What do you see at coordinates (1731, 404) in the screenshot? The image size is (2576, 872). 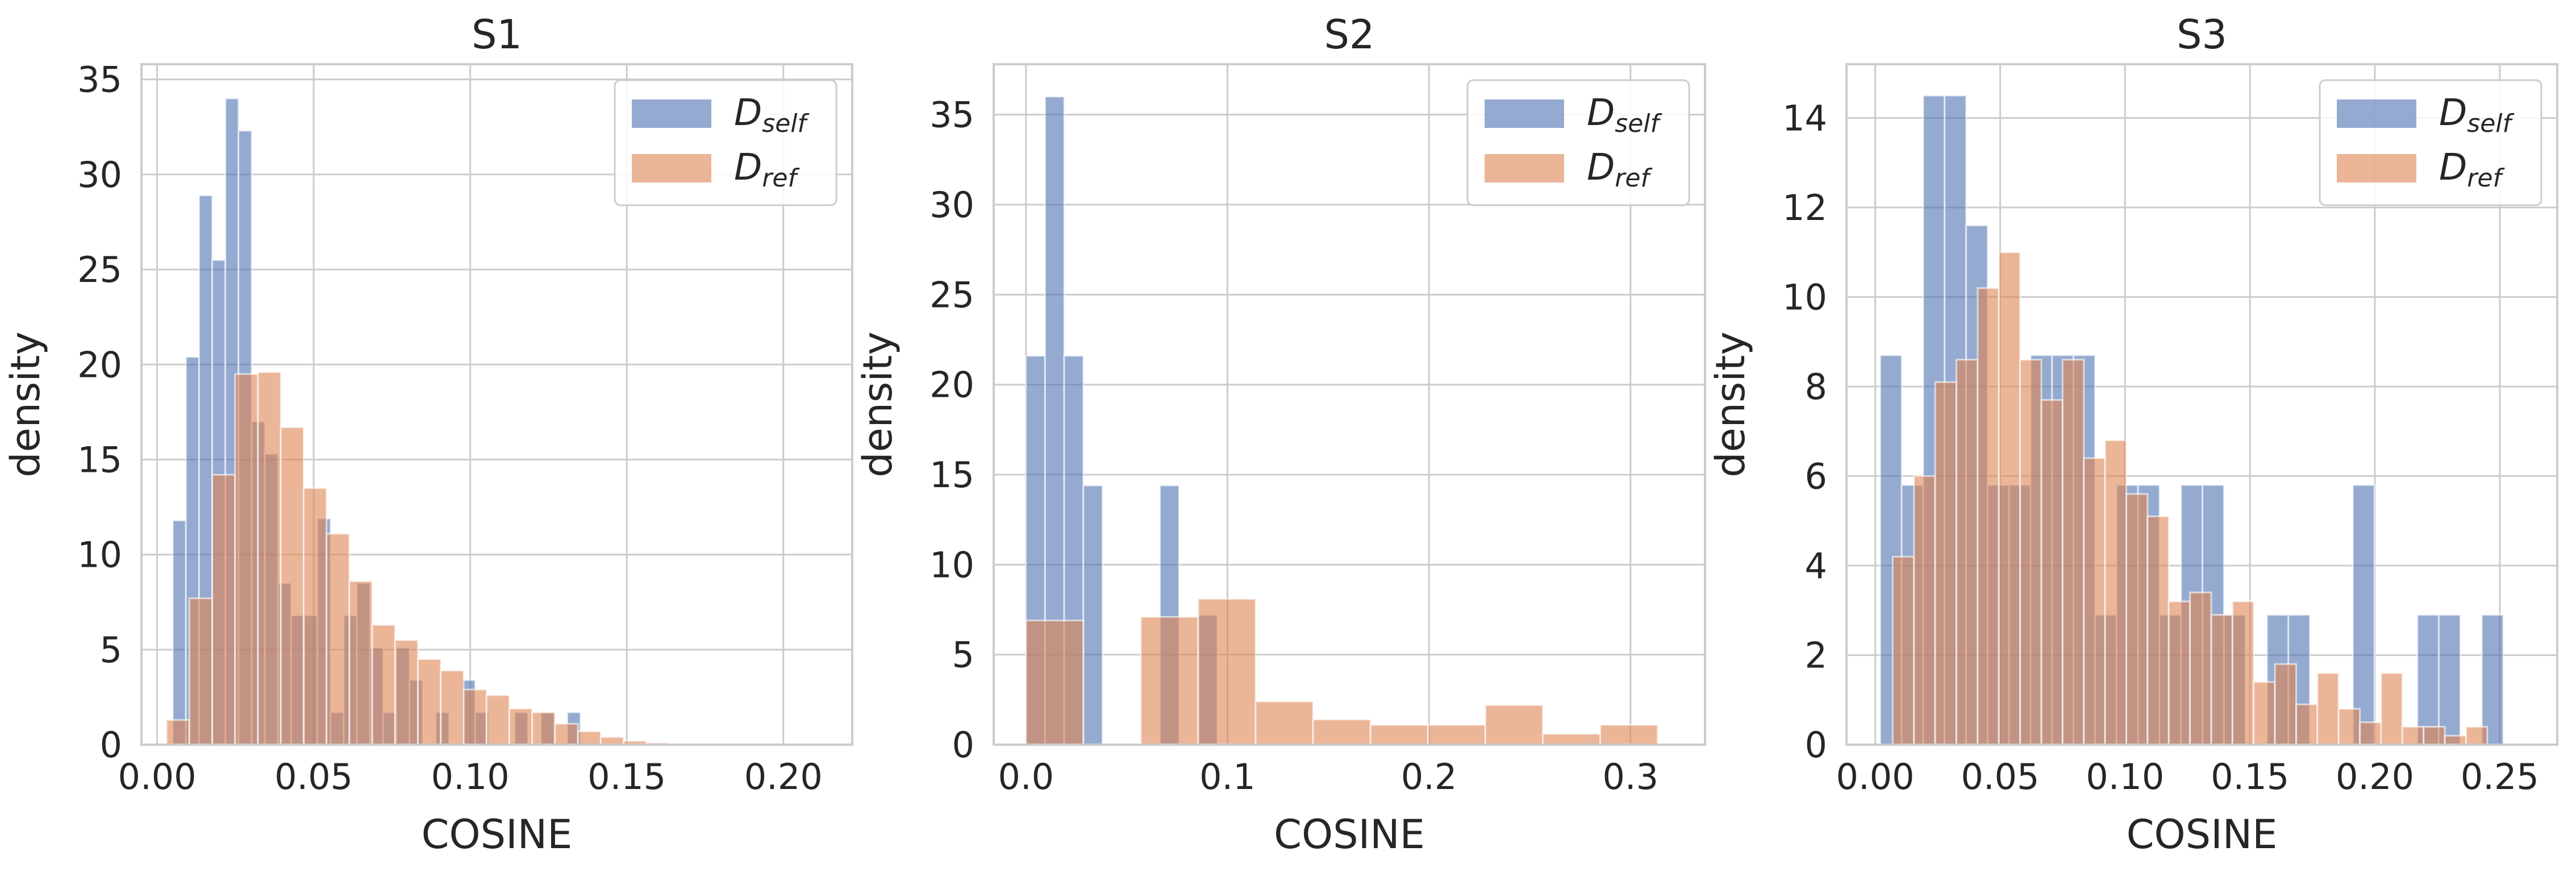 I see `y-axis-label: density` at bounding box center [1731, 404].